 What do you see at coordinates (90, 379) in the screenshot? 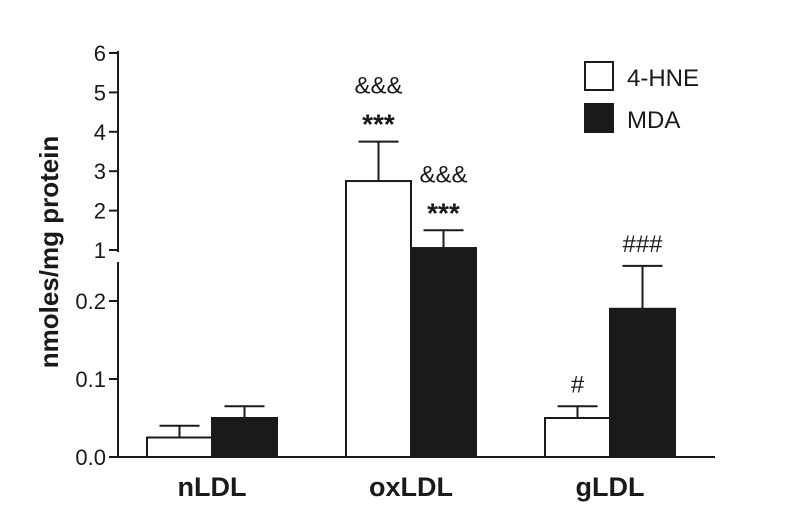
I see `y-tick-label-lower: 0.1` at bounding box center [90, 379].